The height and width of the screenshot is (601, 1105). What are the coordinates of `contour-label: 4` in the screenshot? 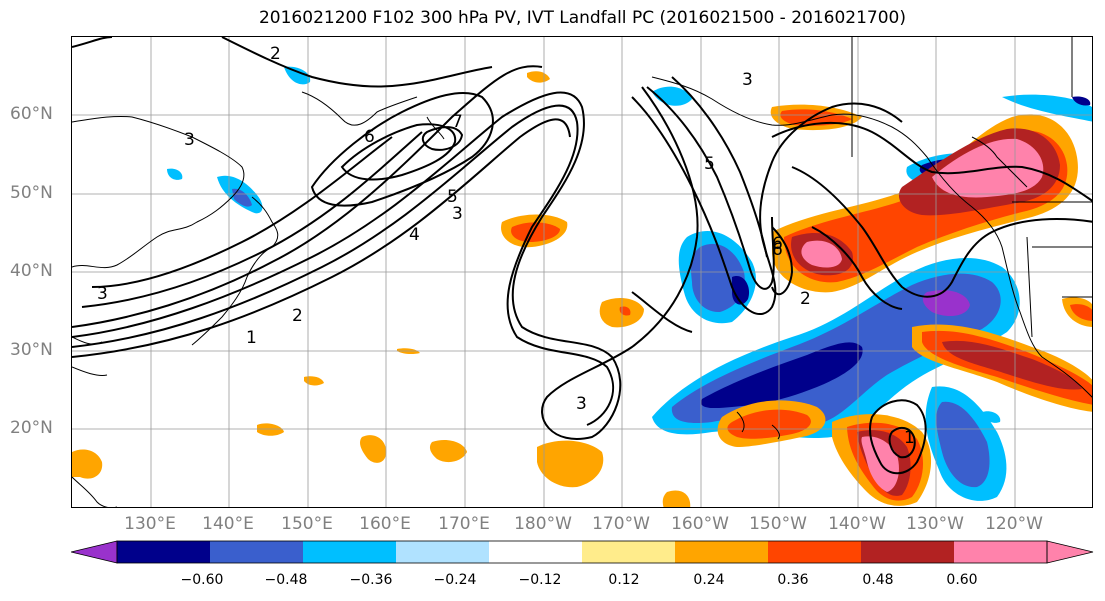 It's located at (414, 235).